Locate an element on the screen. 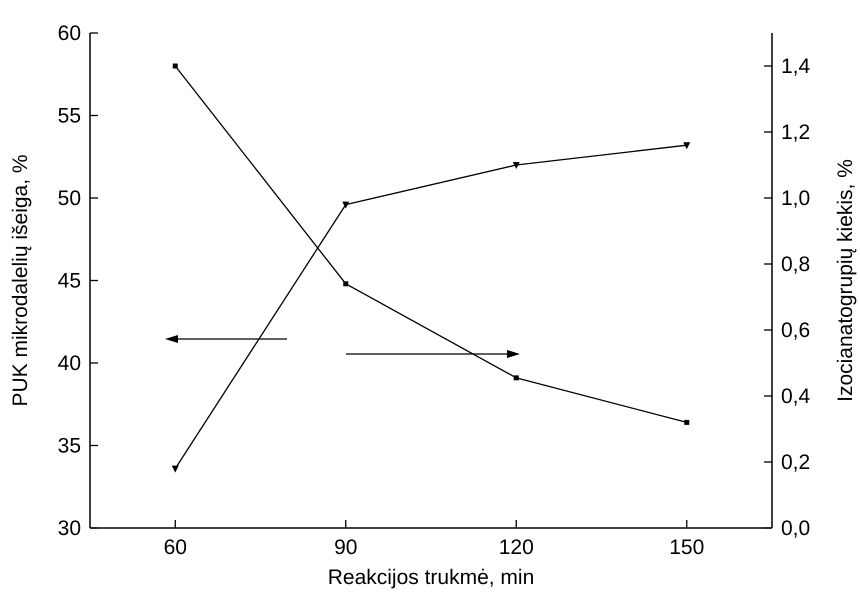  x-tick-label: 90 is located at coordinates (346, 547).